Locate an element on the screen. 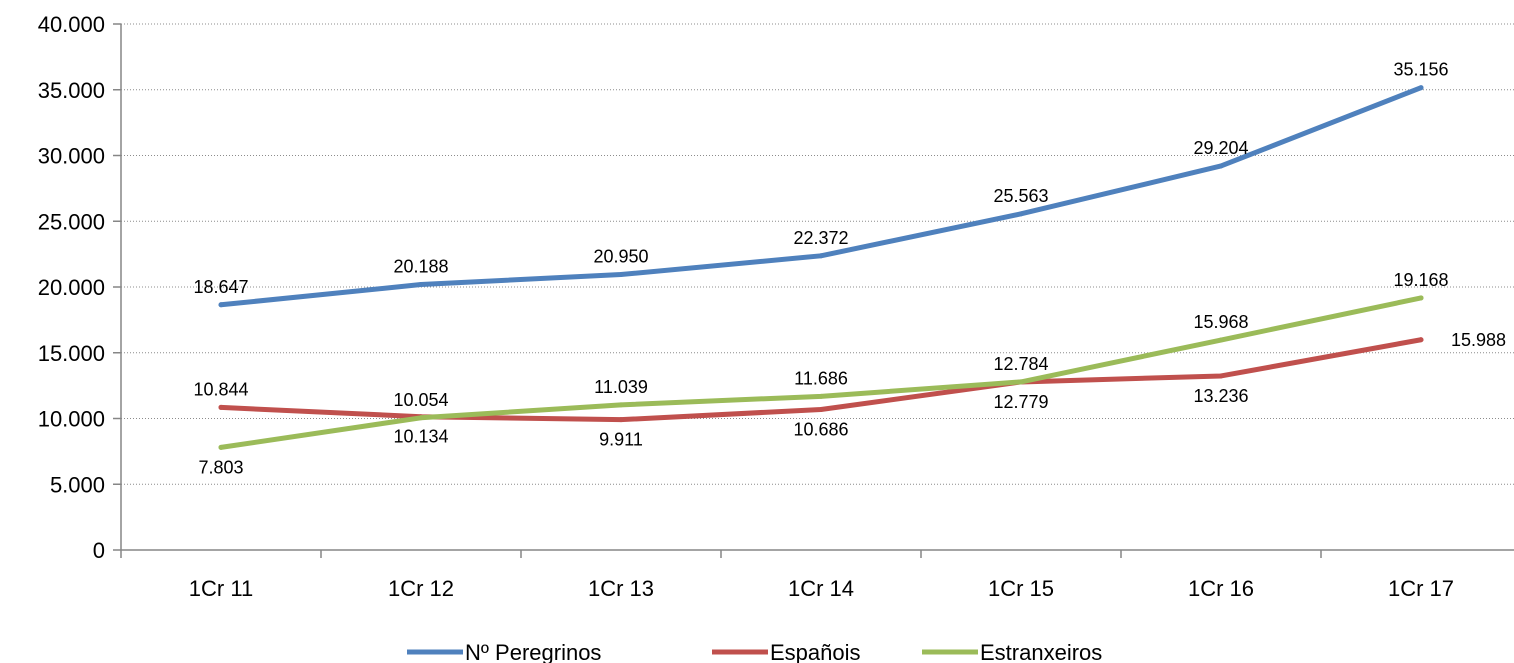 This screenshot has width=1514, height=663. legend-label: Estranxeiros is located at coordinates (1041, 651).